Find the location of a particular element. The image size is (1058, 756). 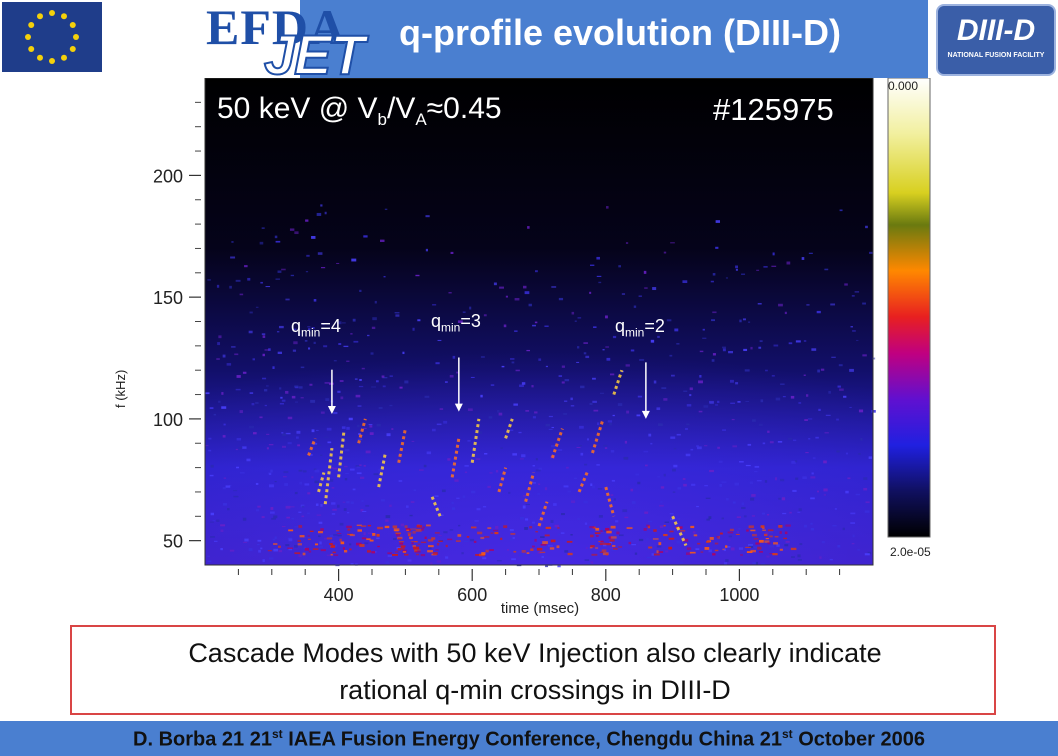

x-axis-label: time (msec) is located at coordinates (540, 608).